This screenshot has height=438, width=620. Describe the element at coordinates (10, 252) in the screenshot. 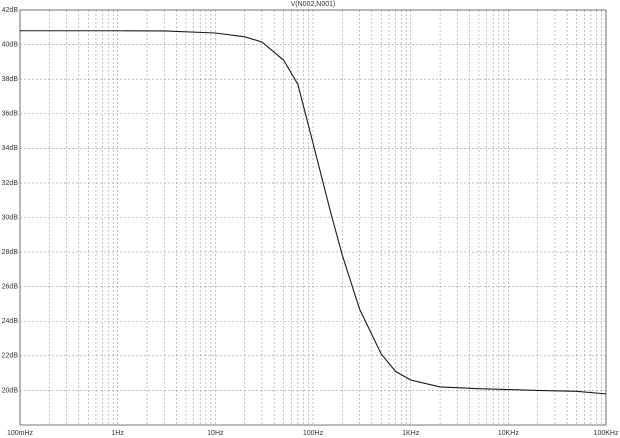

I see `y-tick-label: 28dB` at that location.